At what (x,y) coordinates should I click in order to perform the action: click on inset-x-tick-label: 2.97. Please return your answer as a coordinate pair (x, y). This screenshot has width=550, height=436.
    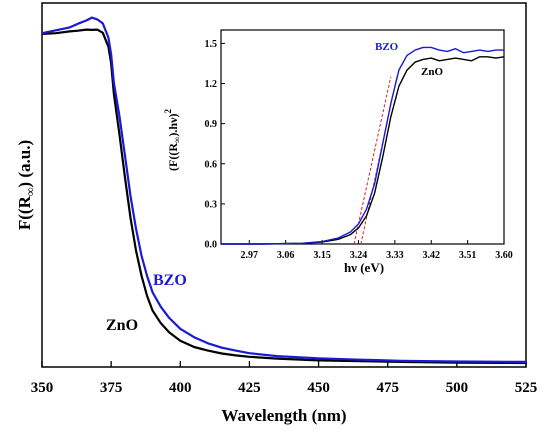
    Looking at the image, I should click on (250, 255).